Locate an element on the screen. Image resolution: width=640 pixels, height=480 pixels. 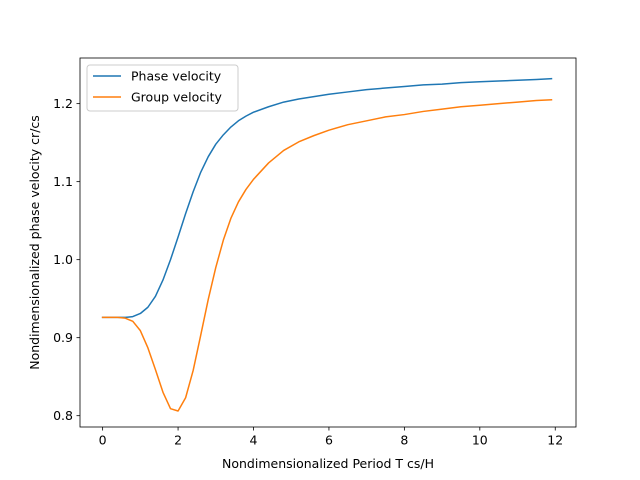
x-tick-label: 6 is located at coordinates (329, 440).